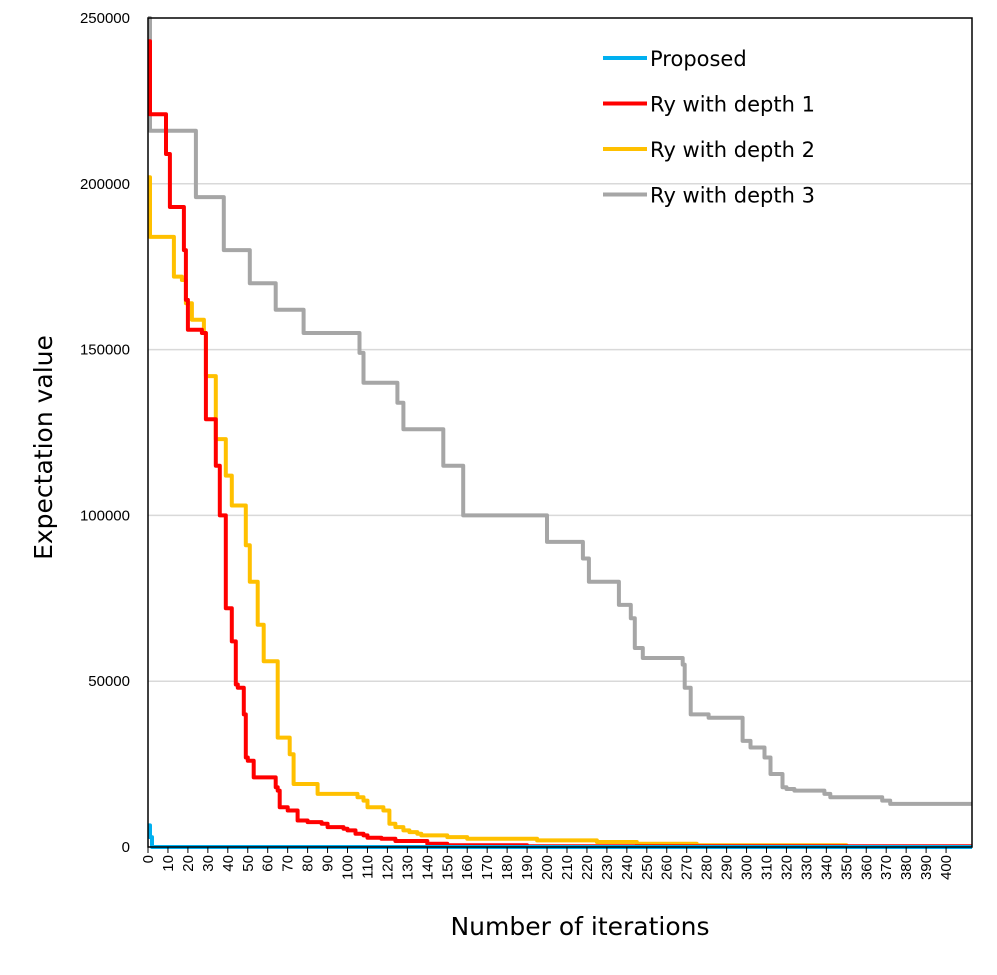 The image size is (997, 975). I want to click on y-tick-label: 150000, so click(105, 350).